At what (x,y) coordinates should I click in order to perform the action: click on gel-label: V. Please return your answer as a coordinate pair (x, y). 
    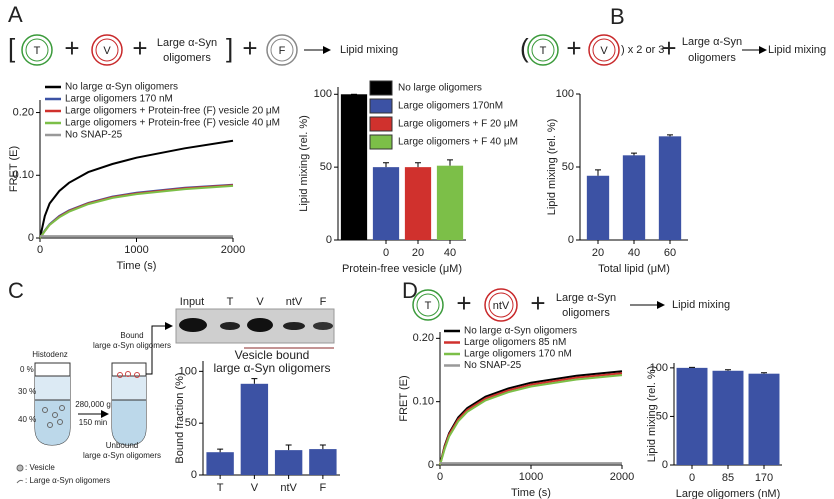
    Looking at the image, I should click on (260, 302).